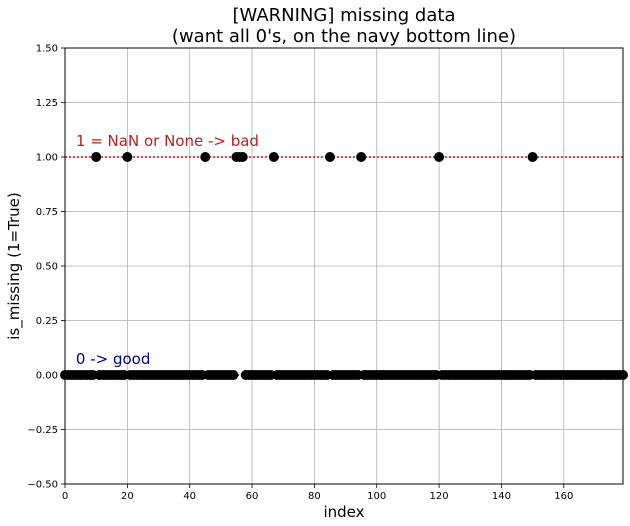 This screenshot has height=526, width=630. What do you see at coordinates (47, 49) in the screenshot?
I see `y-tick-label: 1.50` at bounding box center [47, 49].